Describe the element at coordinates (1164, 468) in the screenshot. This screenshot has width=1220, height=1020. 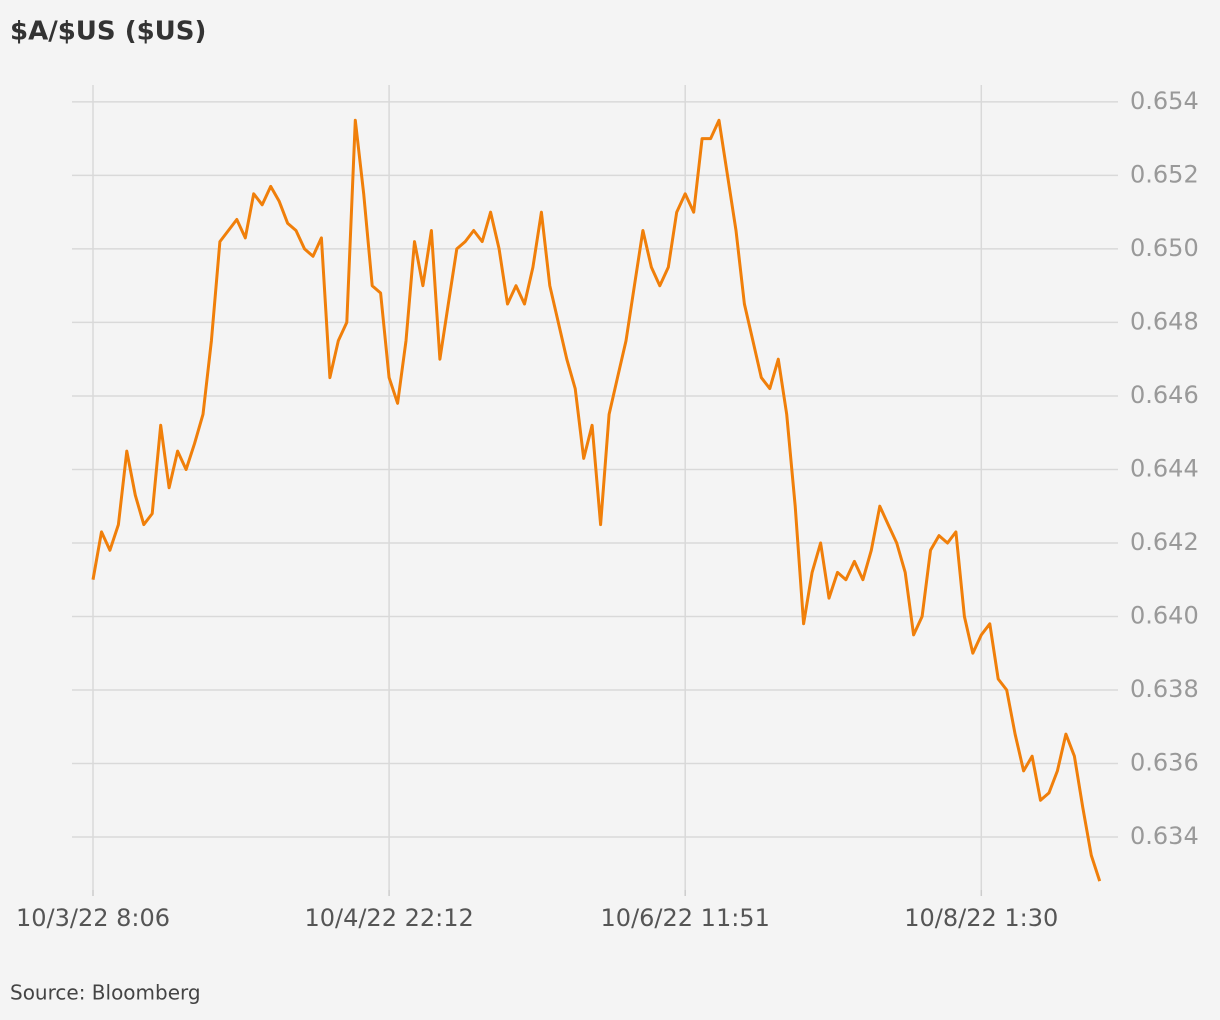
I see `y-tick-label: 0.644` at that location.